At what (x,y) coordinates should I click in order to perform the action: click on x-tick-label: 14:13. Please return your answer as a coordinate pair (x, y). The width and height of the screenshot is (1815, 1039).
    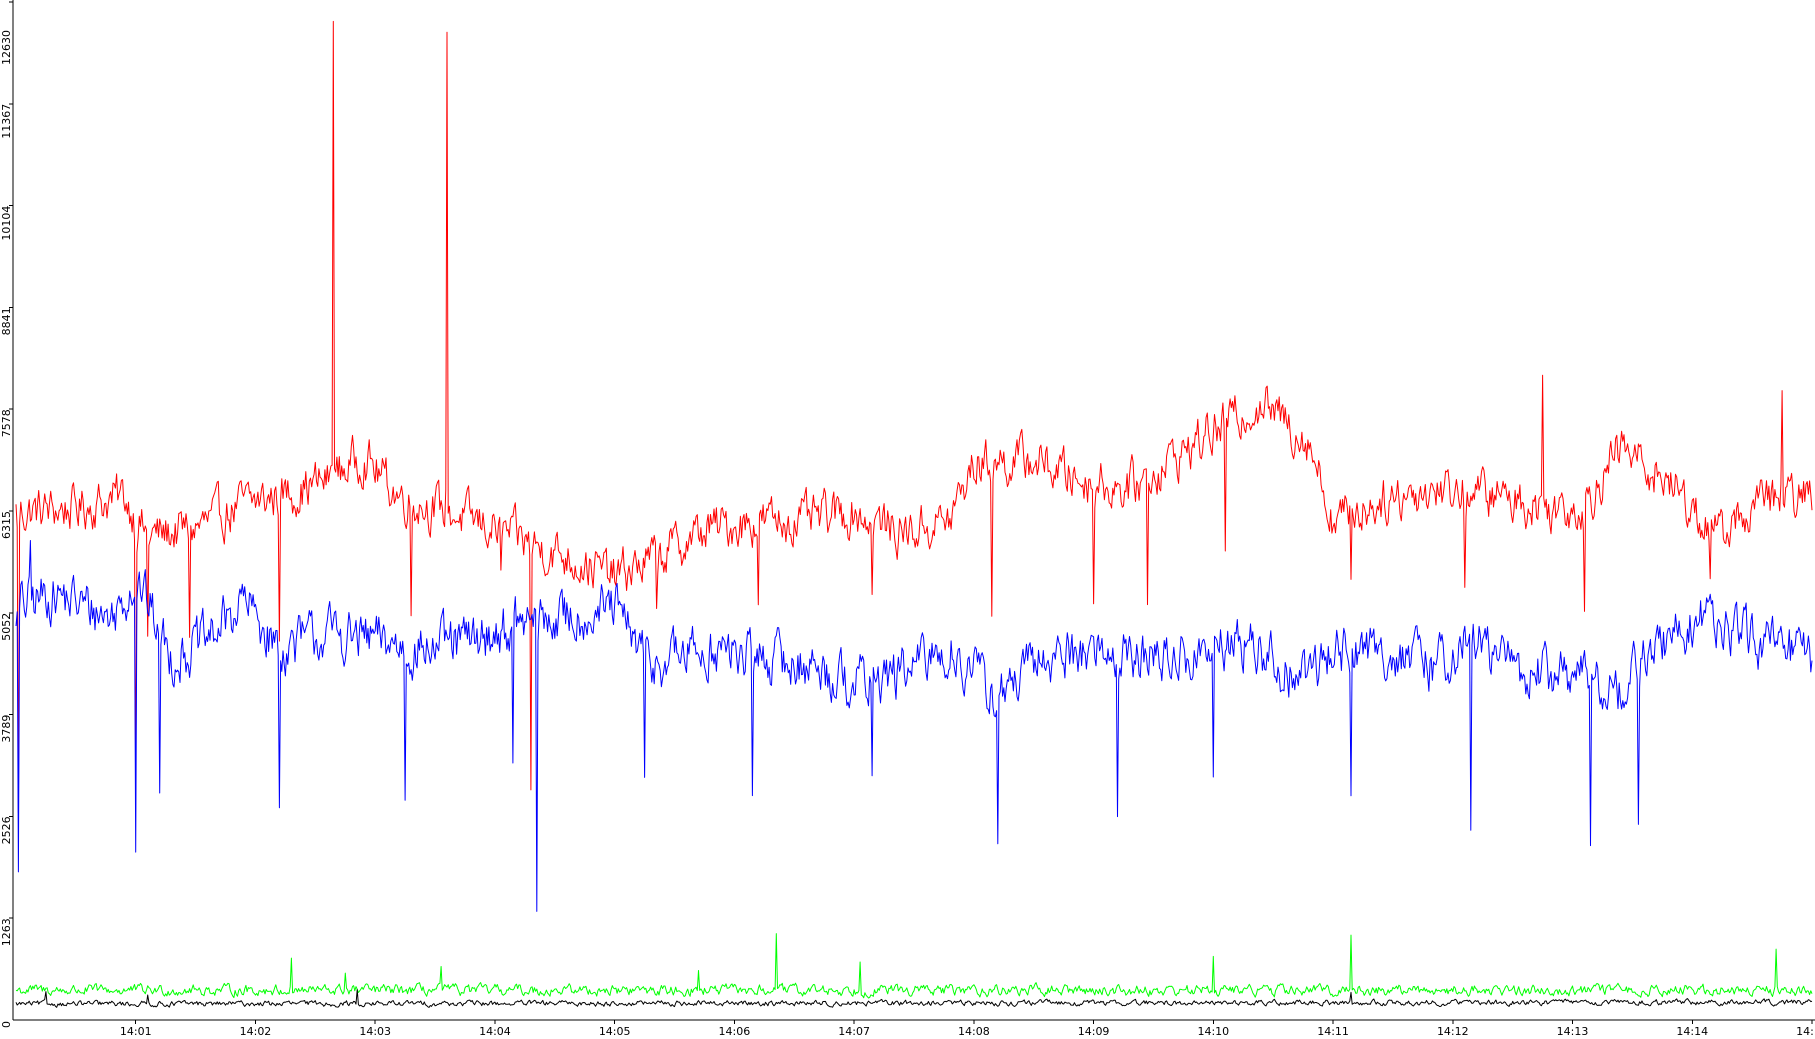
    Looking at the image, I should click on (1573, 1031).